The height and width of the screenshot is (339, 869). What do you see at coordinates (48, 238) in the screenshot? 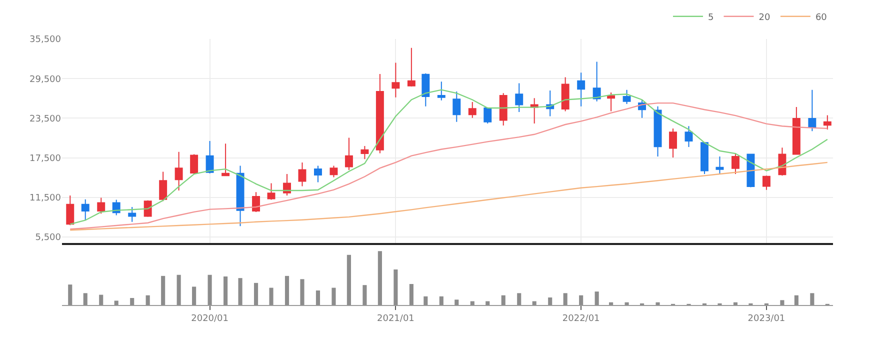
I see `y-tick-label: 5,500` at bounding box center [48, 238].